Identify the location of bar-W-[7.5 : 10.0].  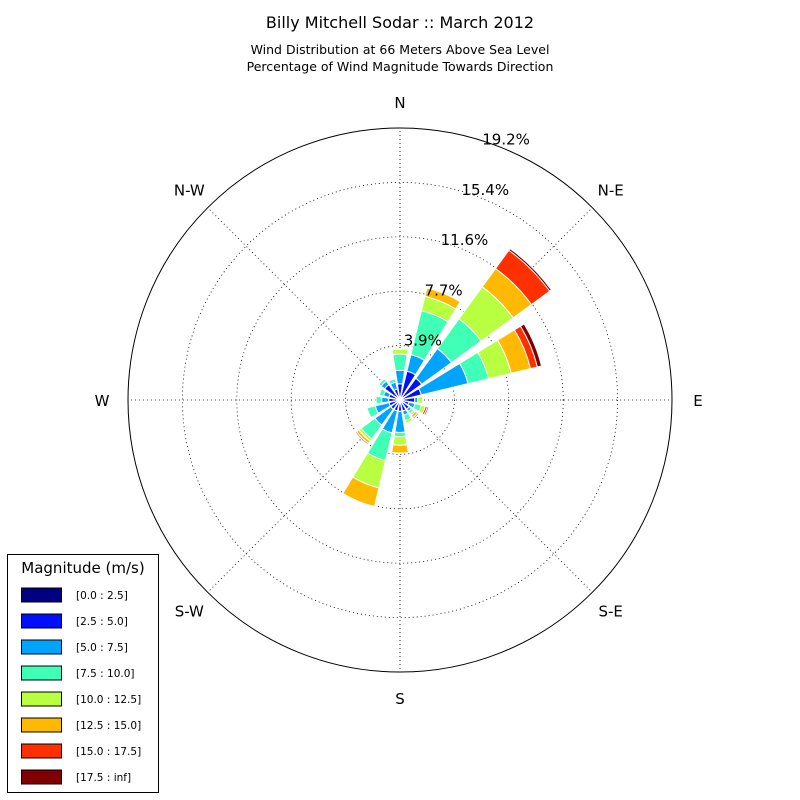
(379, 400).